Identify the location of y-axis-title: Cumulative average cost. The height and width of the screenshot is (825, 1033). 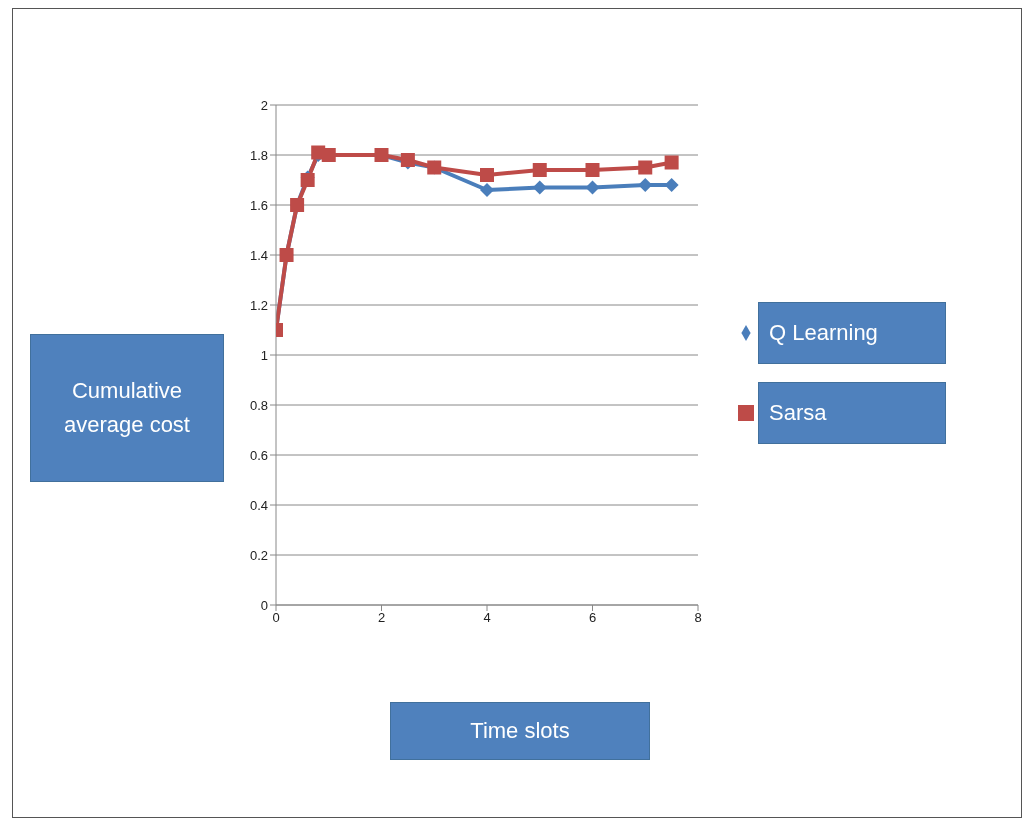
(127, 408).